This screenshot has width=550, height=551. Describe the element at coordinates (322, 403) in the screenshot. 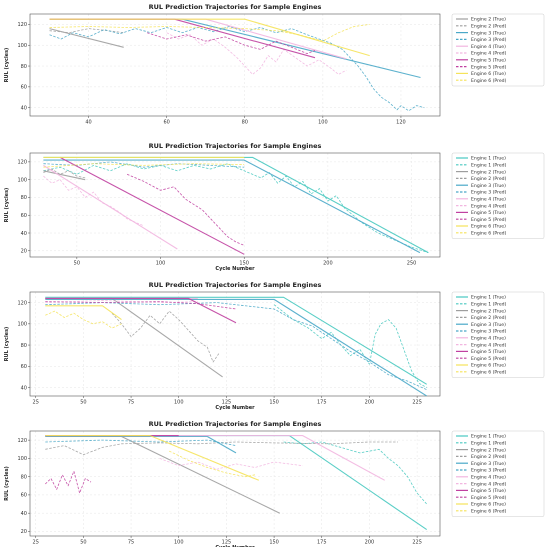

I see `x-tick-label: 175` at that location.